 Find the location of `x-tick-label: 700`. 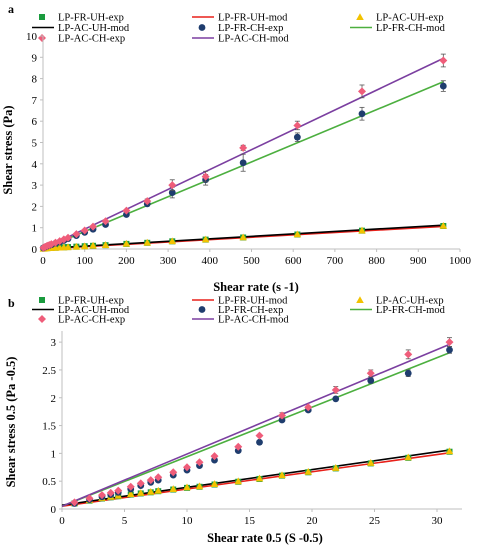

x-tick-label: 700 is located at coordinates (335, 261).